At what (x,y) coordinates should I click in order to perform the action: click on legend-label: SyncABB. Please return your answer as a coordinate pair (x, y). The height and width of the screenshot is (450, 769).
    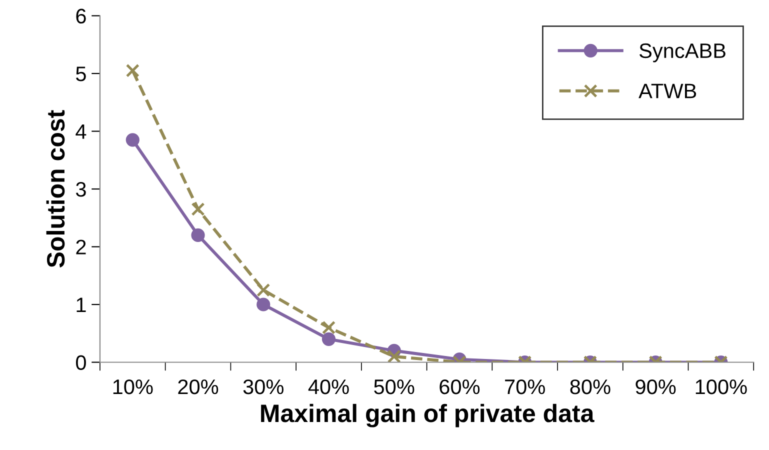
    Looking at the image, I should click on (682, 52).